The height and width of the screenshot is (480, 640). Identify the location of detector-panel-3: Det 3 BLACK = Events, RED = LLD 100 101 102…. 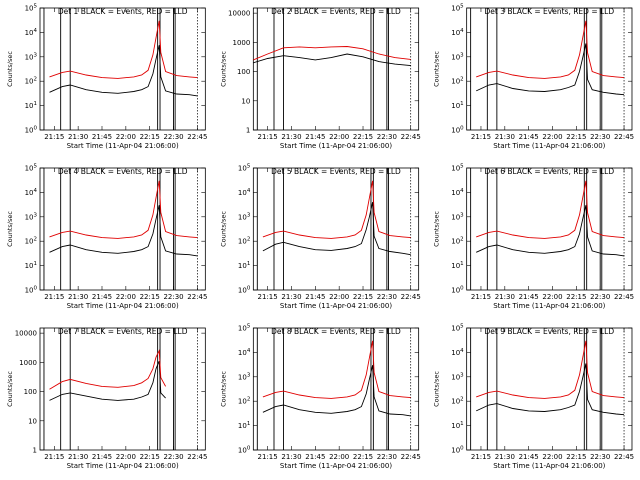
(533, 77).